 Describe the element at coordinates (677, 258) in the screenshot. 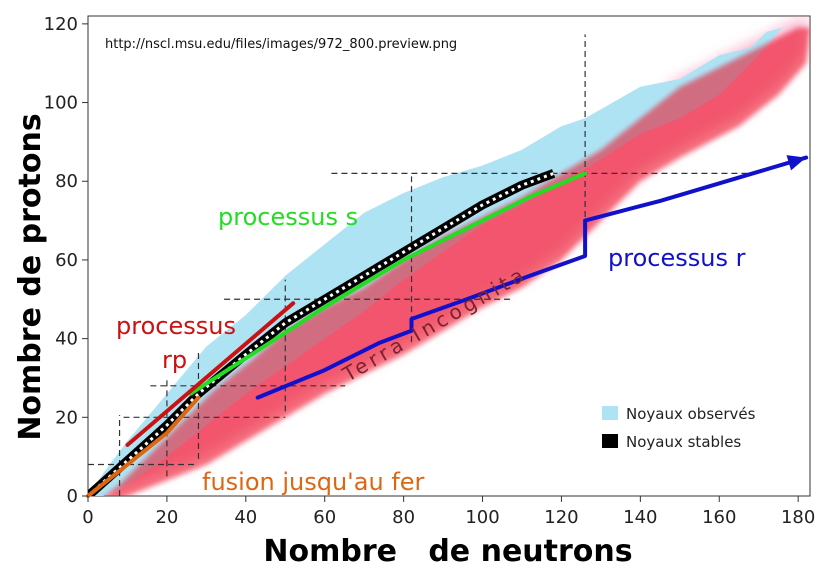

I see `process-r-label: processus r` at that location.